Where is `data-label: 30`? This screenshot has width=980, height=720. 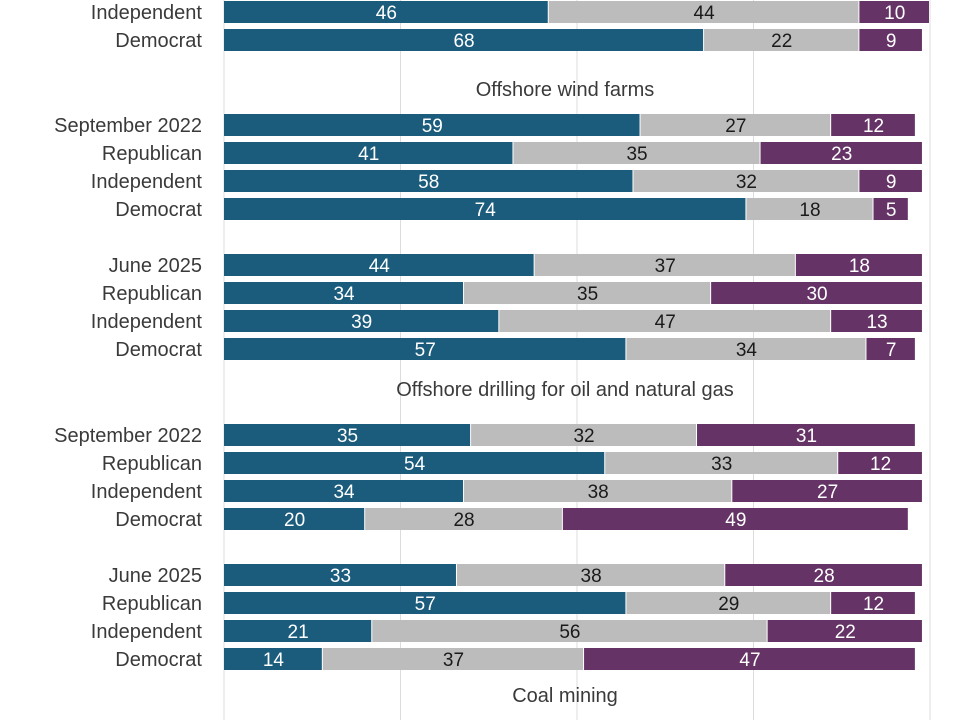 data-label: 30 is located at coordinates (816, 294).